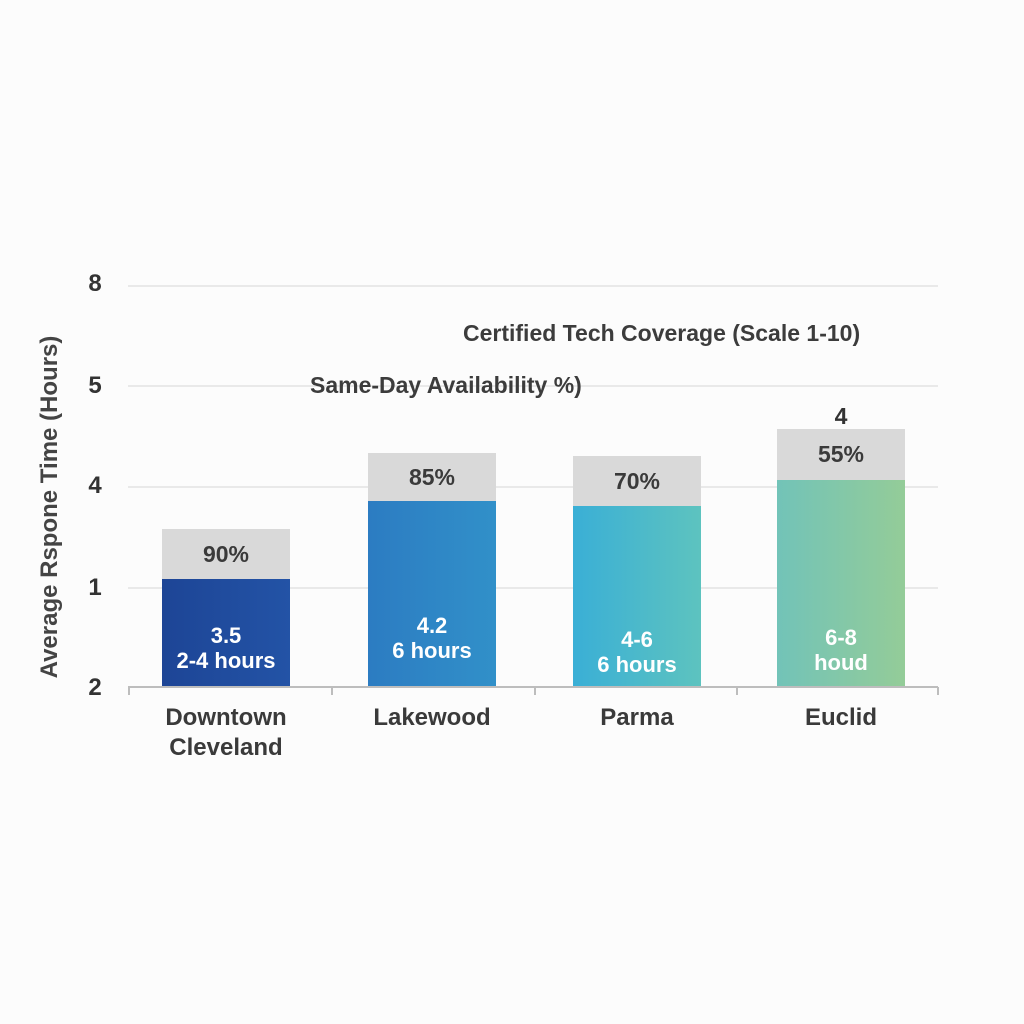  What do you see at coordinates (637, 717) in the screenshot?
I see `category-label-parma: Parma` at bounding box center [637, 717].